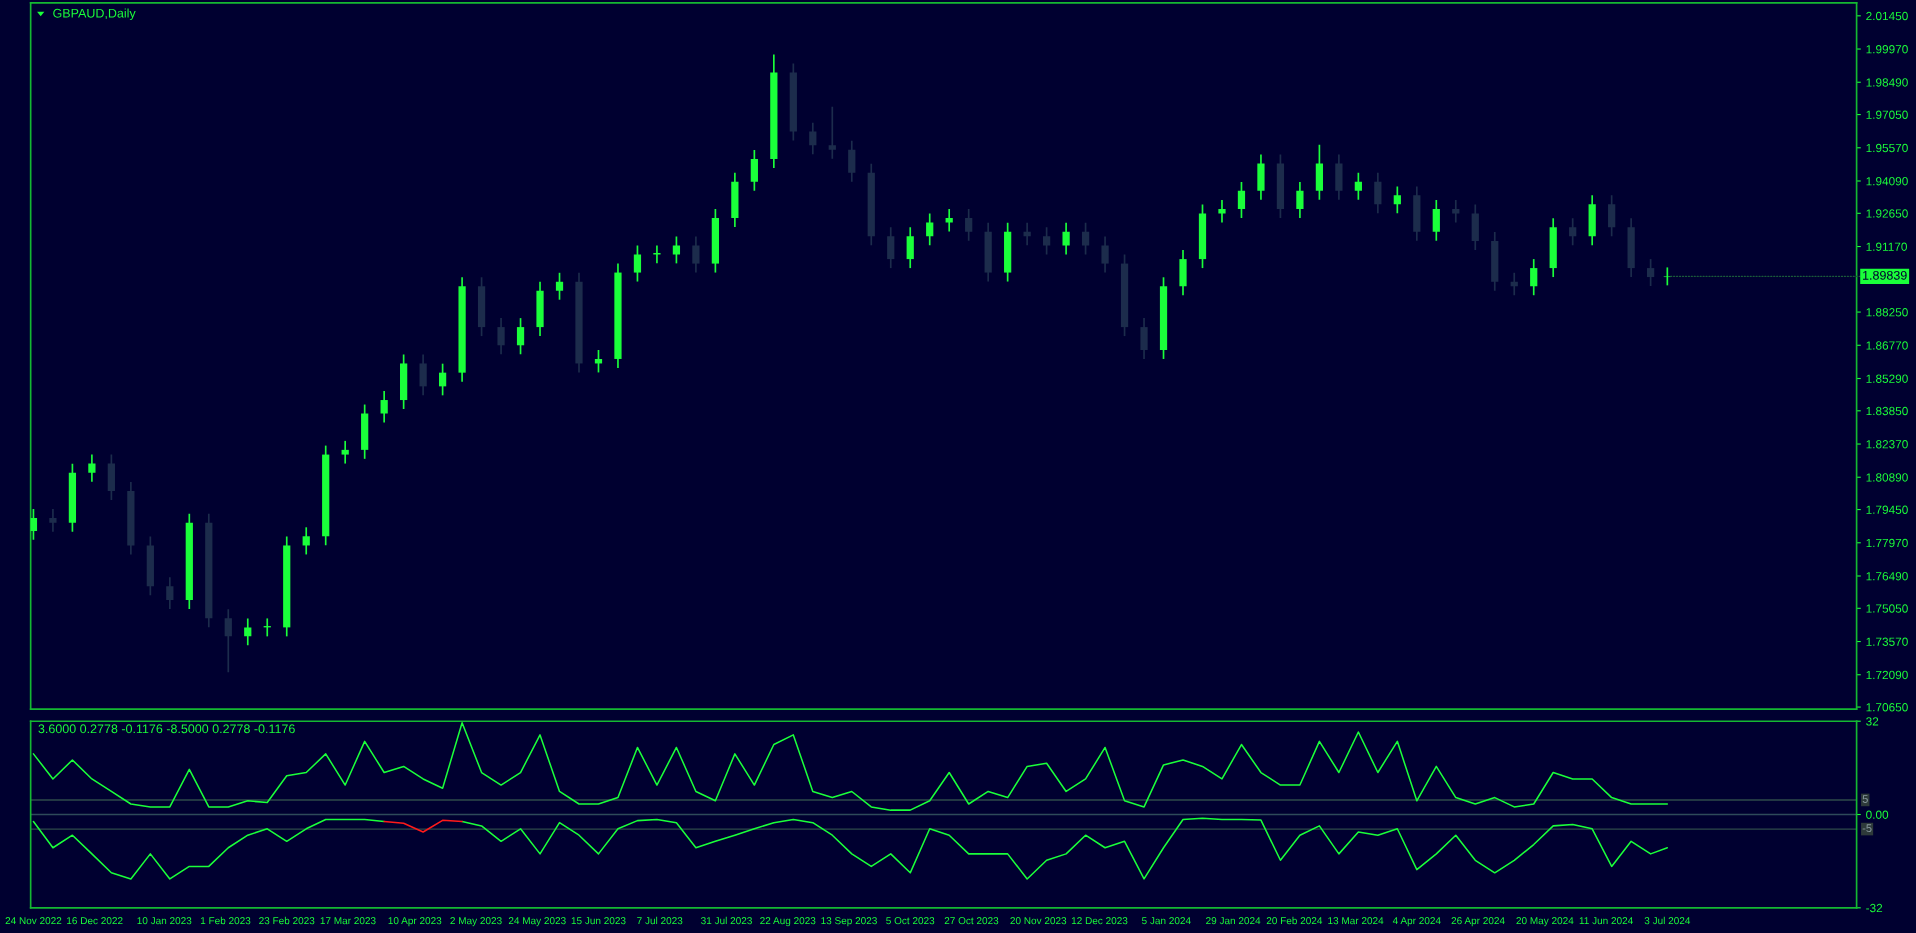 The height and width of the screenshot is (933, 1916). What do you see at coordinates (1038, 921) in the screenshot?
I see `x-tick-label: 20 Nov 2023` at bounding box center [1038, 921].